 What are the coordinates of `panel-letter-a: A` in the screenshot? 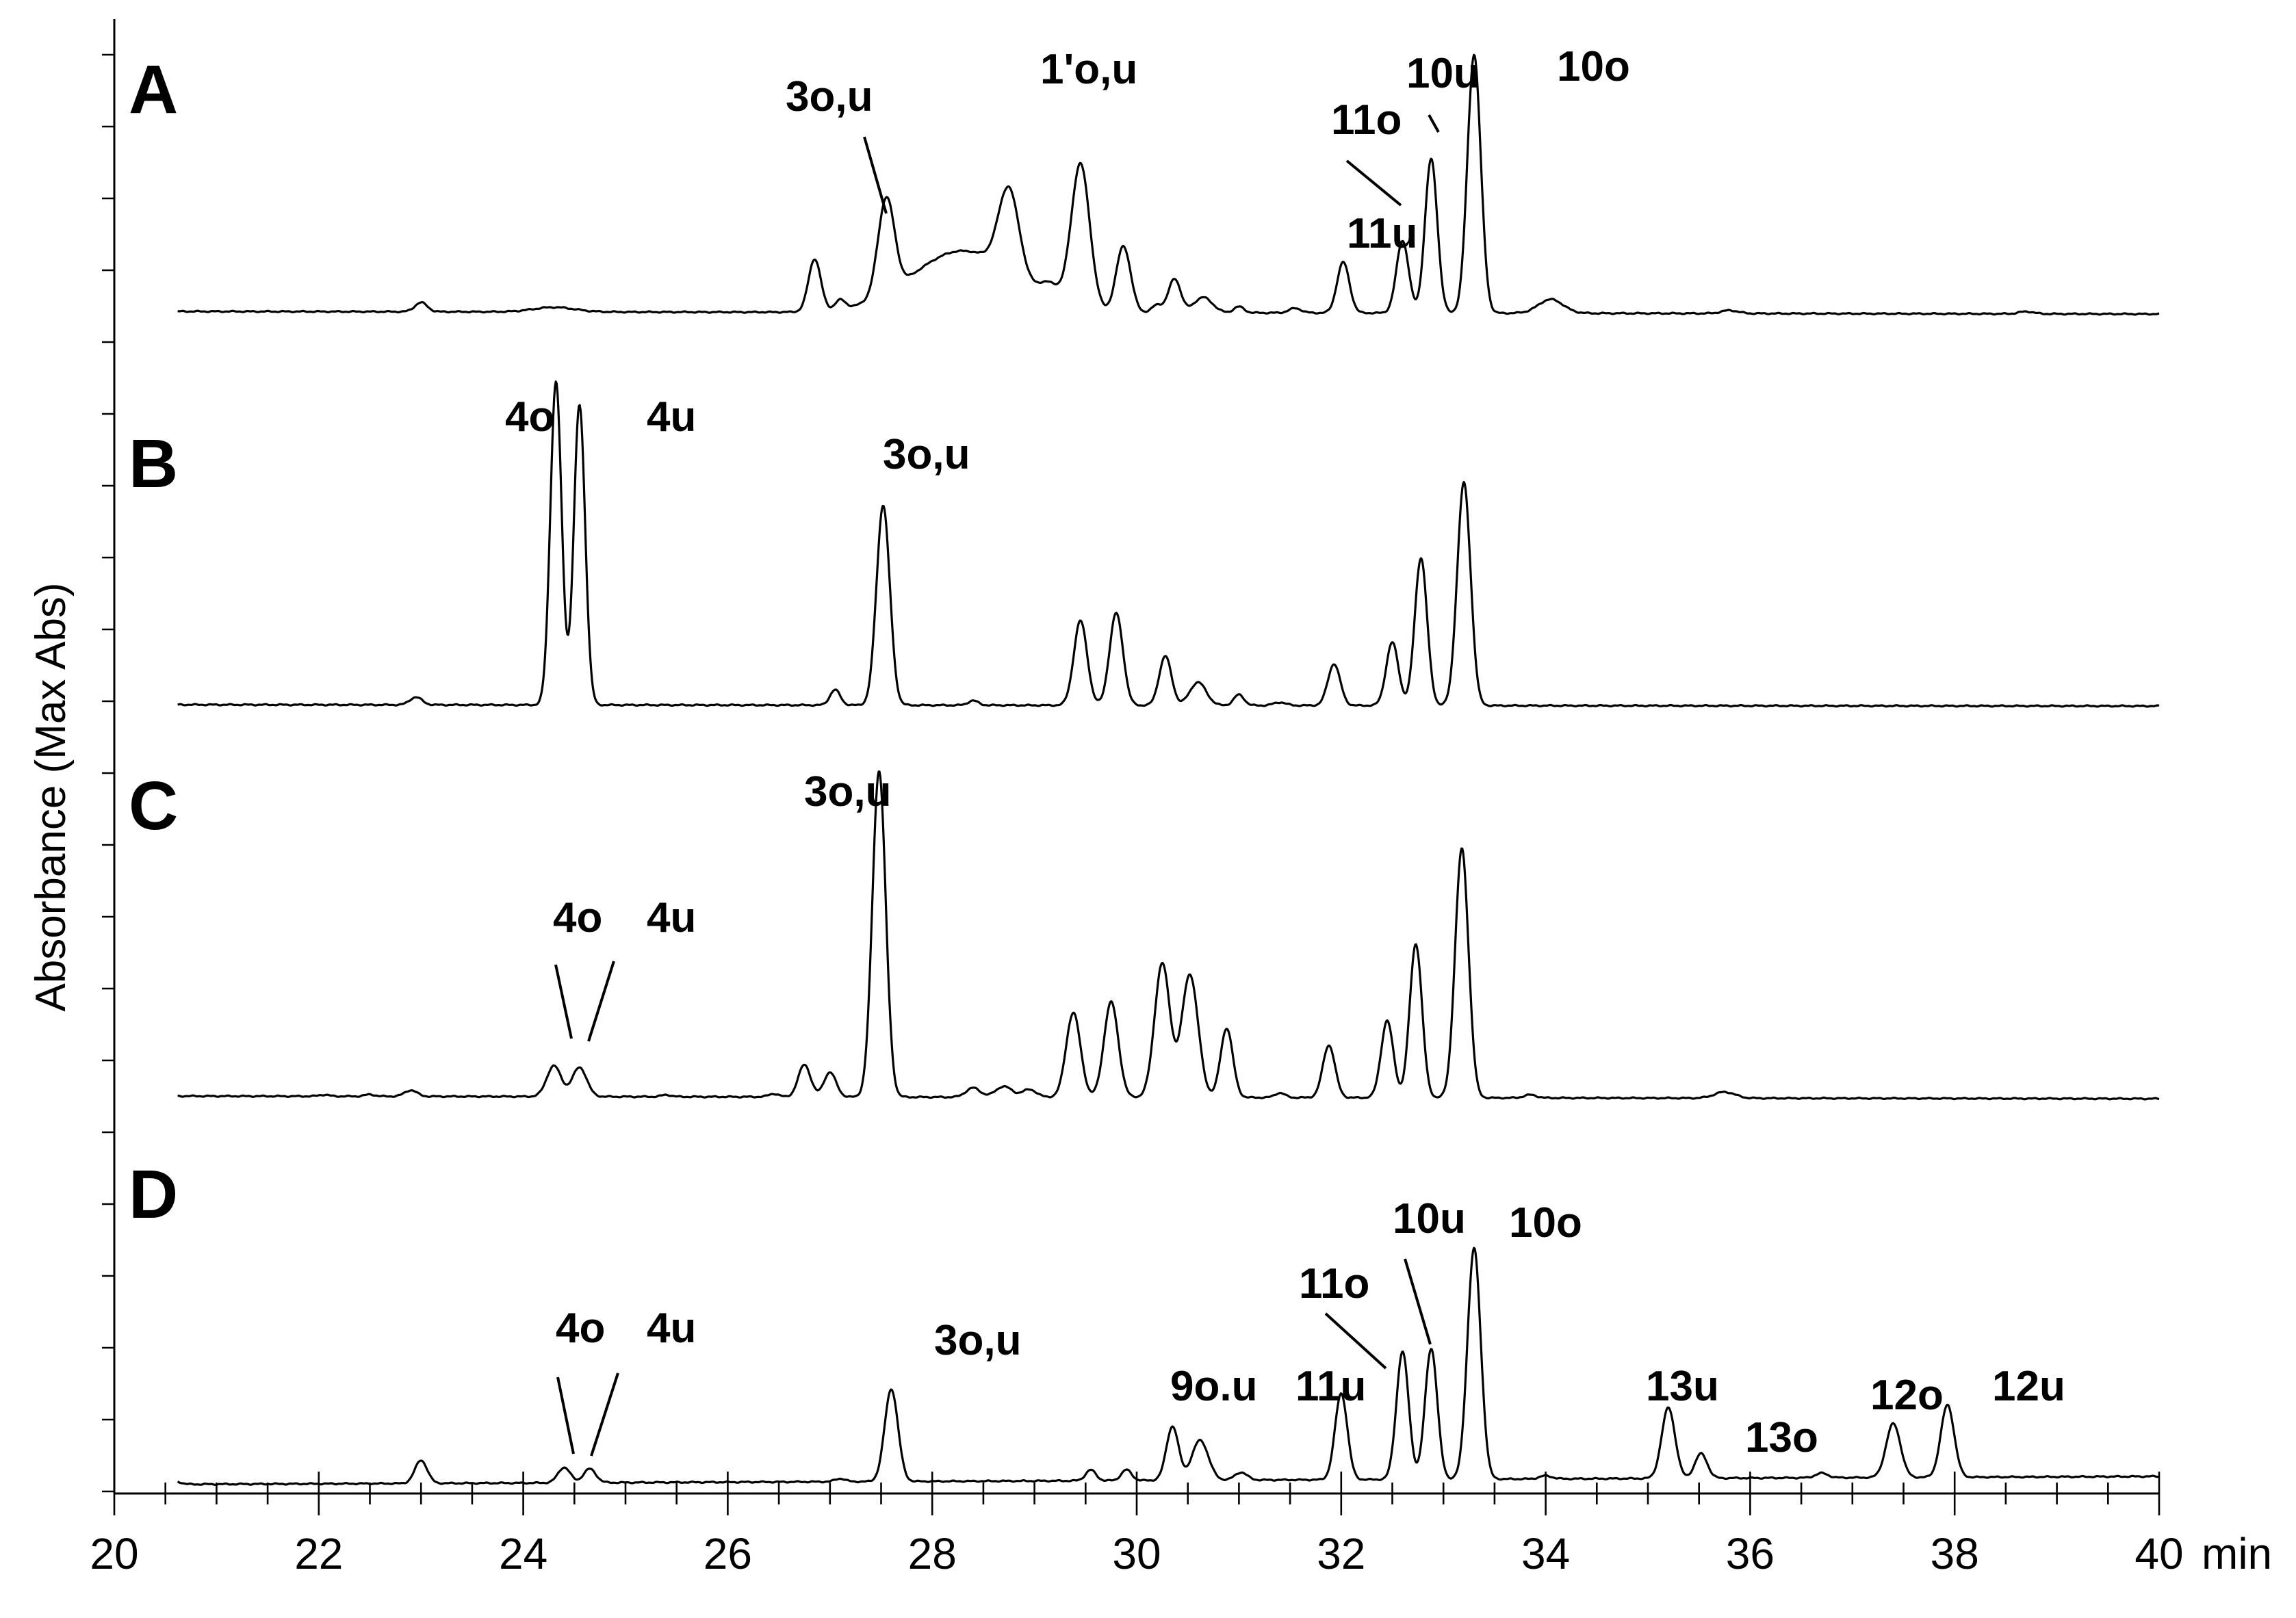 It's located at (153, 89).